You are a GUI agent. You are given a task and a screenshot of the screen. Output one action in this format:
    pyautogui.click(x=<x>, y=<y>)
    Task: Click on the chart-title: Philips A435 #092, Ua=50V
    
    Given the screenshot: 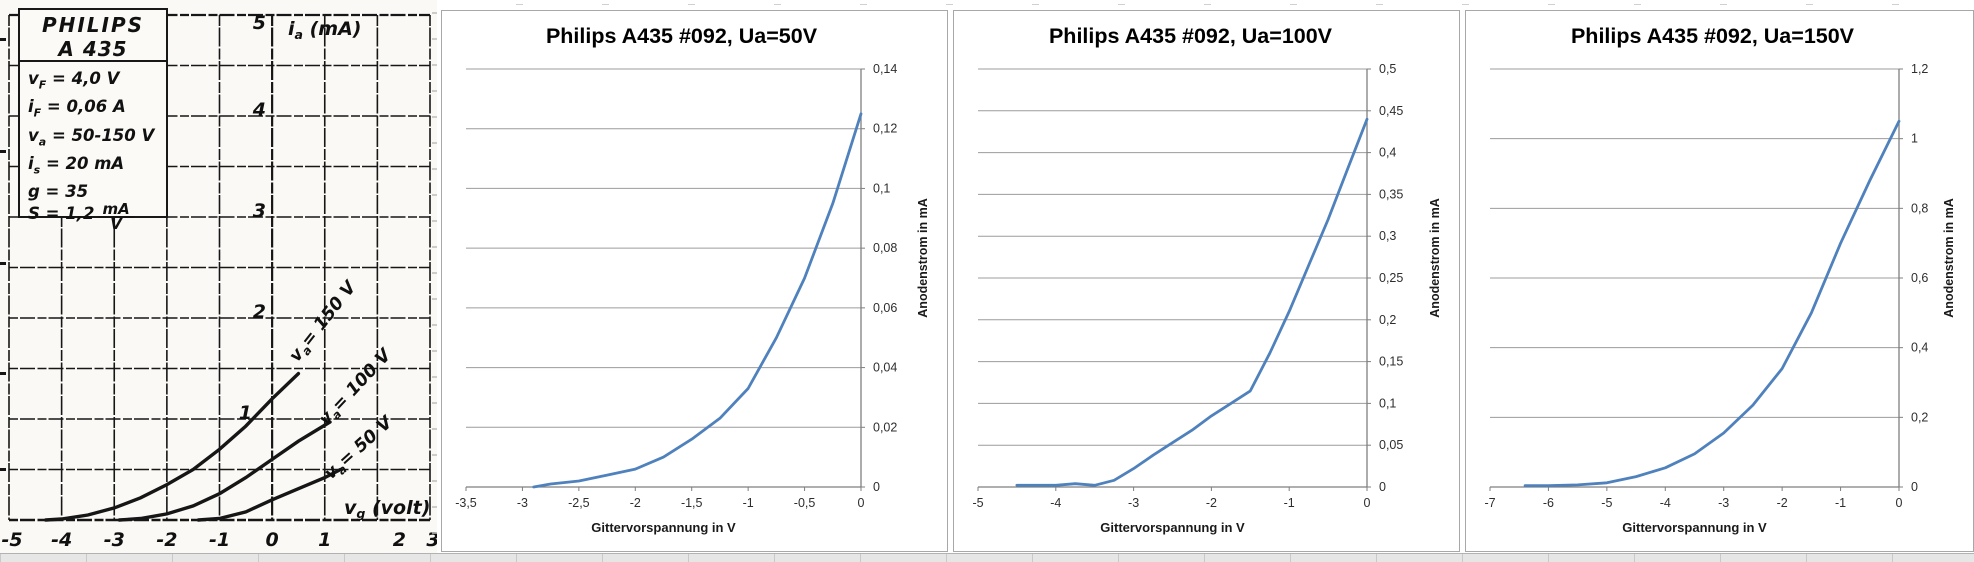 What is the action you would take?
    pyautogui.click(x=682, y=36)
    